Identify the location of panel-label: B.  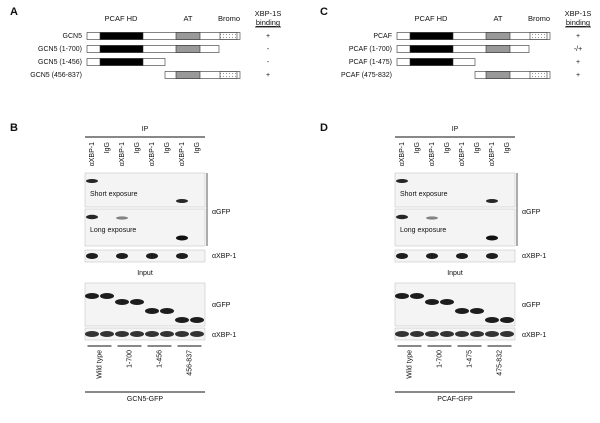
(14, 128).